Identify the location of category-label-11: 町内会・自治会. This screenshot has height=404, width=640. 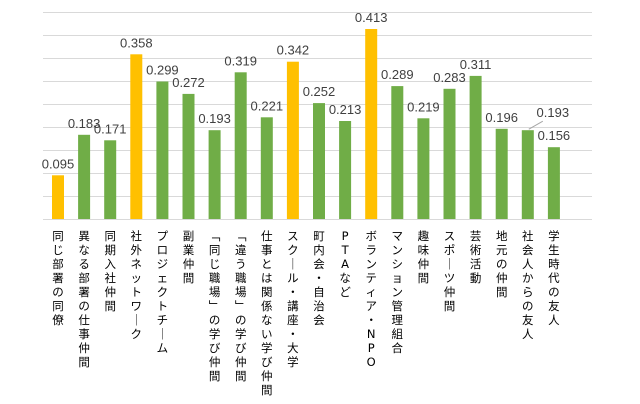
(319, 278).